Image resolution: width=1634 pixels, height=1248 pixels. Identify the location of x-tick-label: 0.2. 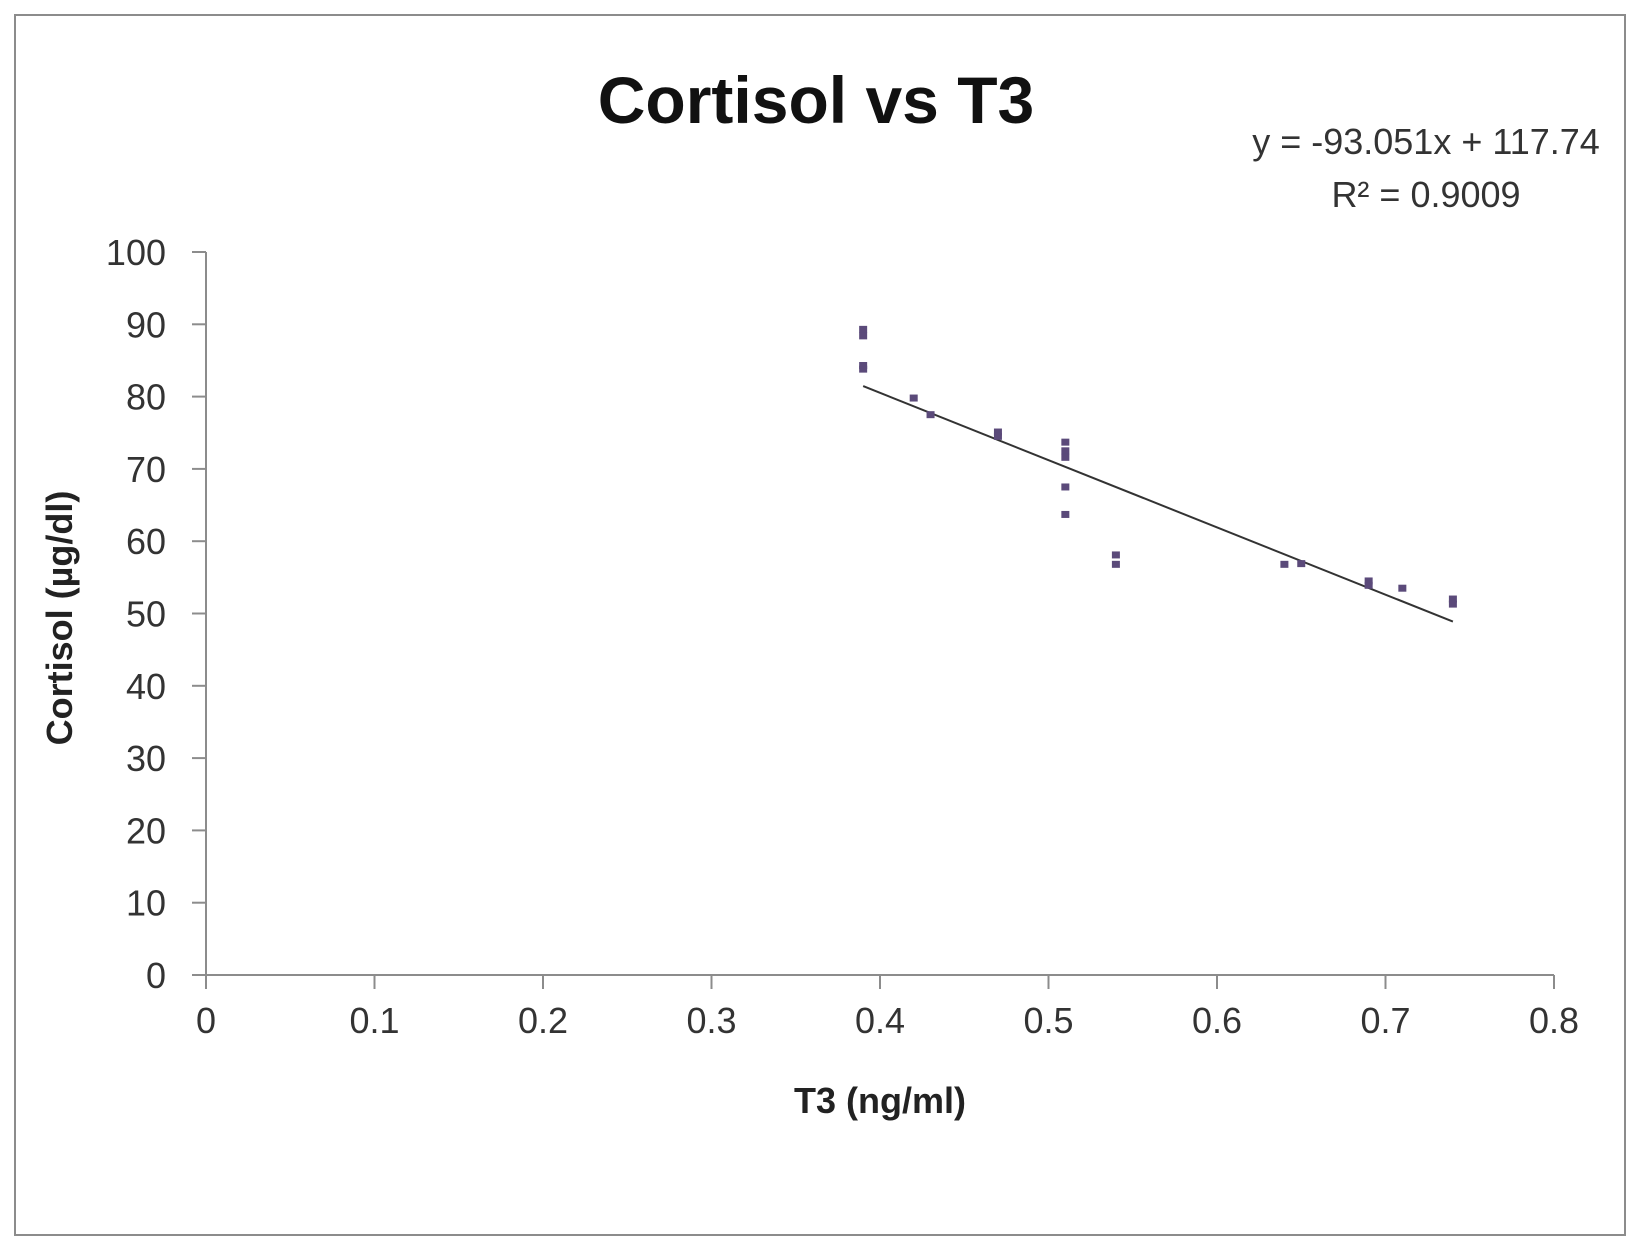
(543, 1020).